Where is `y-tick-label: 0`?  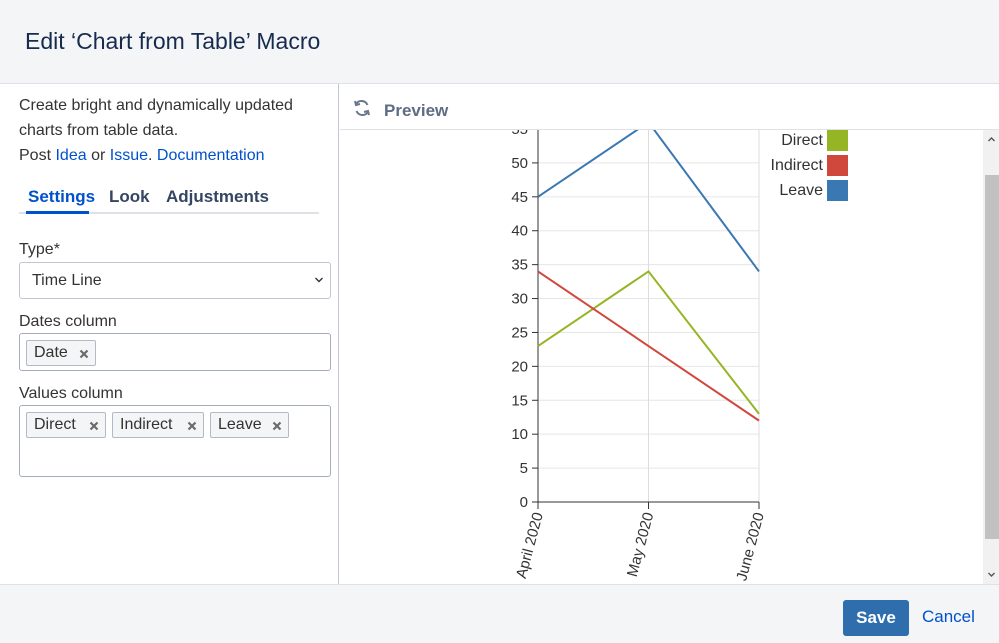 y-tick-label: 0 is located at coordinates (524, 502).